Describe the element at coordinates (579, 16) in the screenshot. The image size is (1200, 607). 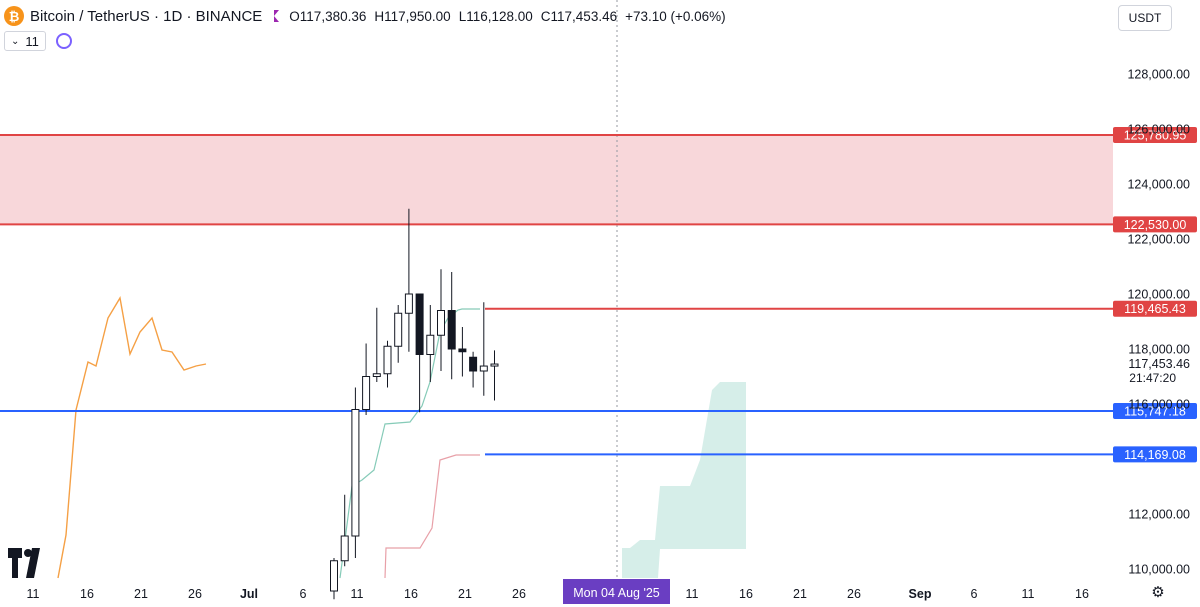
I see `close-value: C117,453.46` at that location.